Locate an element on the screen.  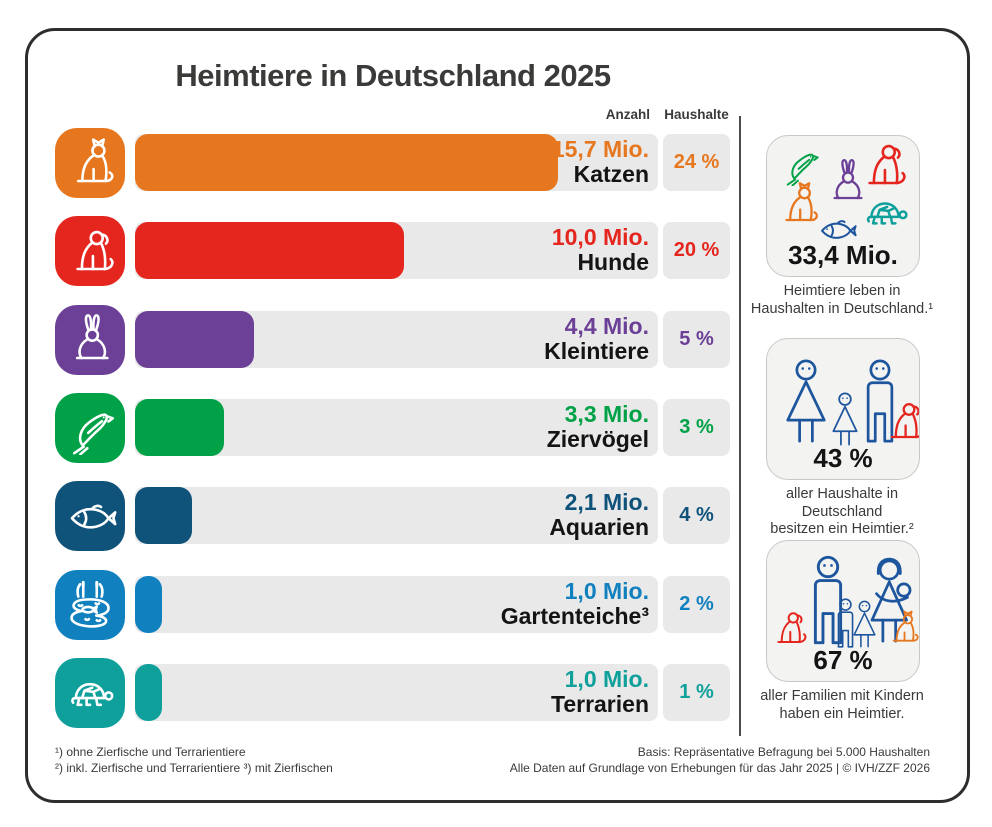
value-label: 10,0 Mio. is located at coordinates (600, 237).